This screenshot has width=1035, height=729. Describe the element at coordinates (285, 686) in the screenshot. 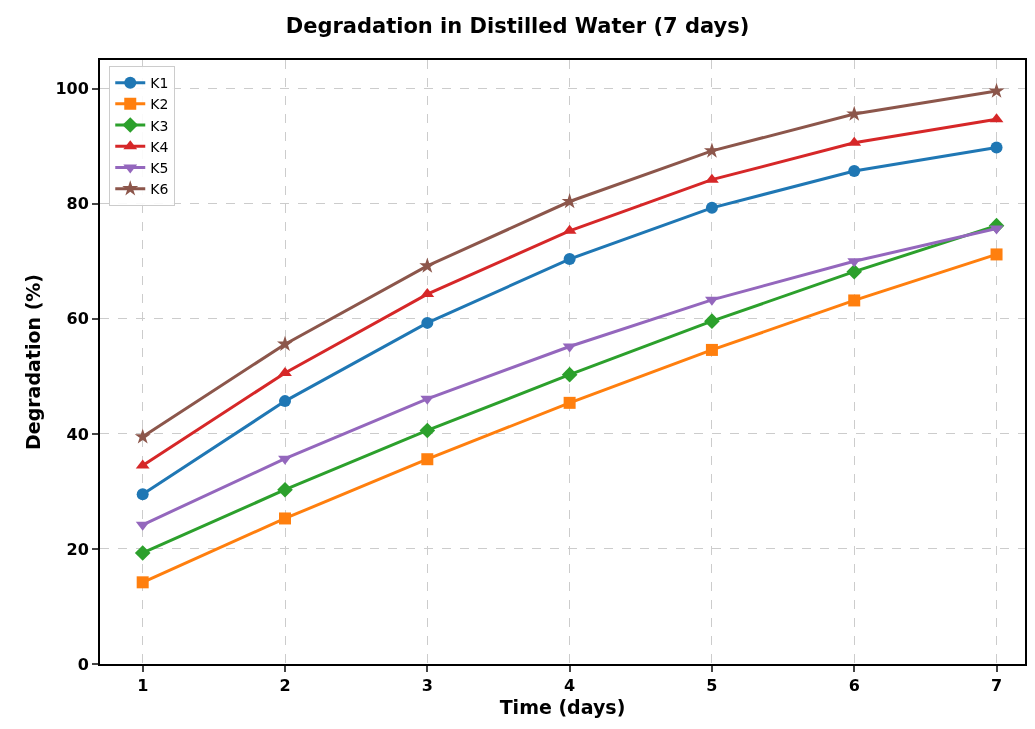

I see `x-tick-label: 2` at that location.